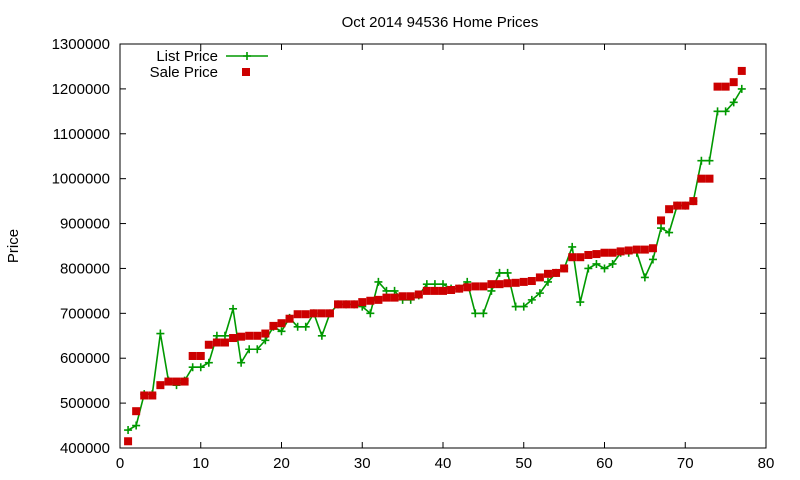  I want to click on y-tick-label: 1100000, so click(81, 134).